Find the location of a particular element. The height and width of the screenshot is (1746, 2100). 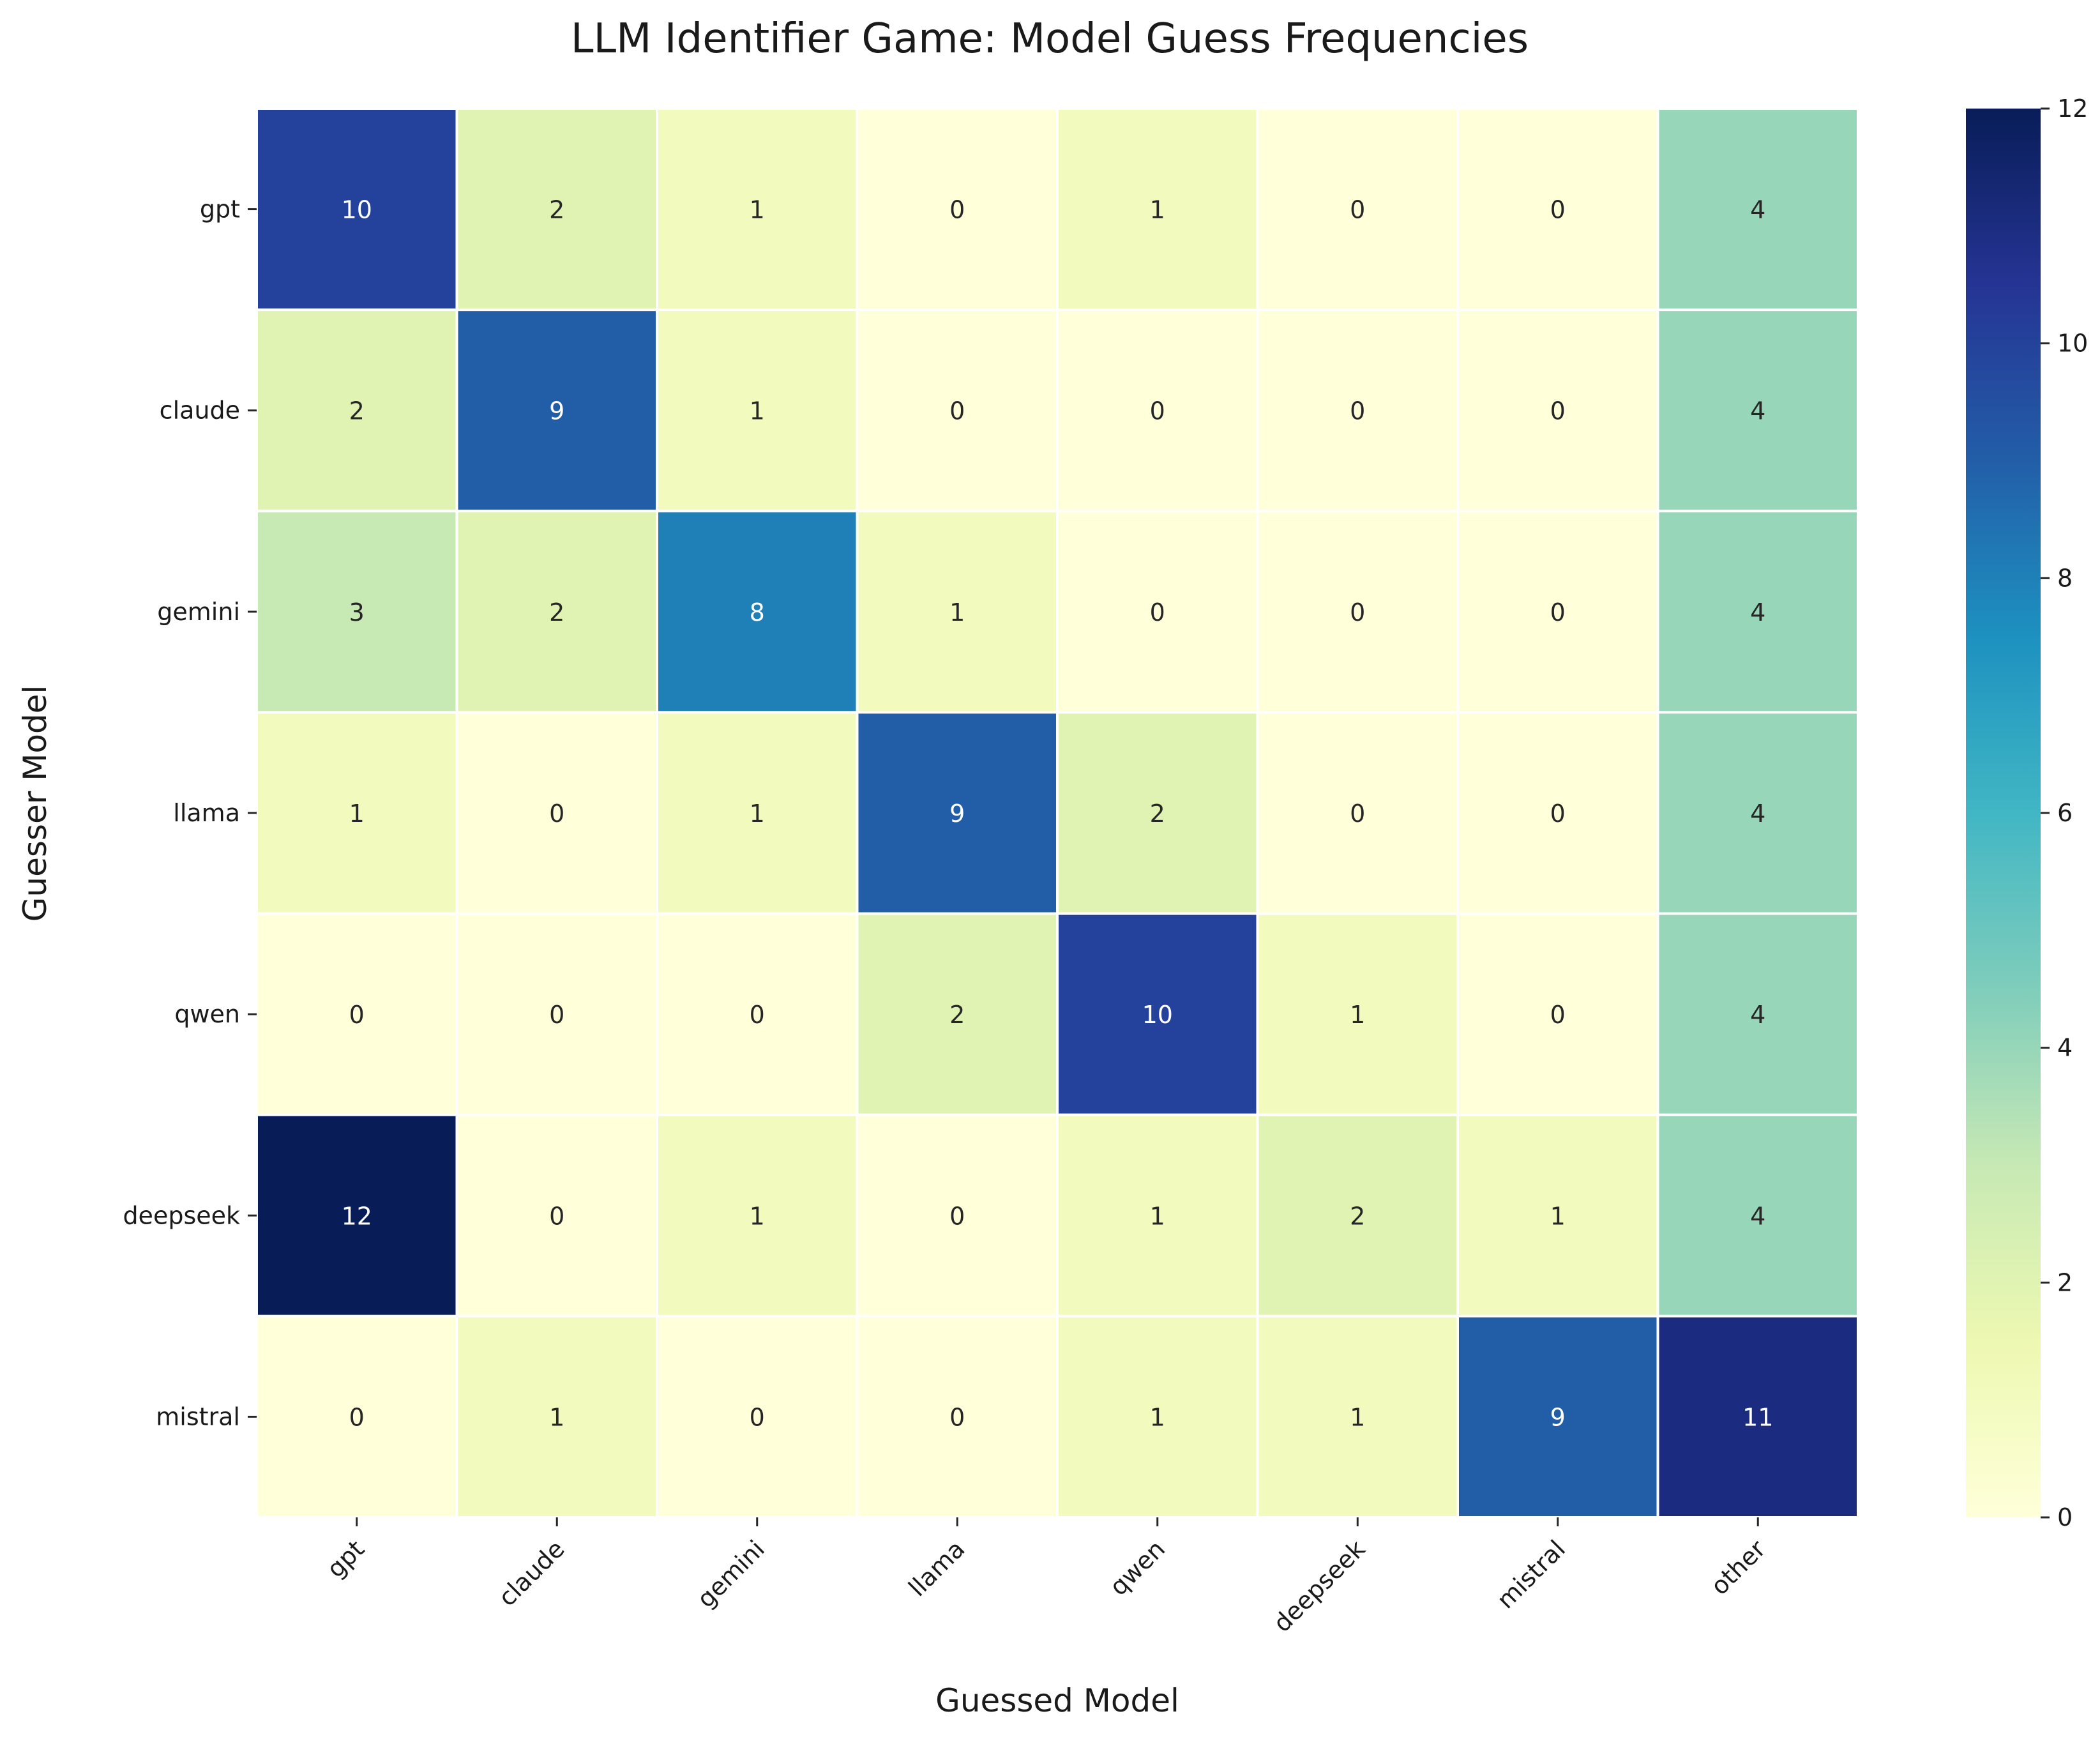

colorbar-tick-label: 0 is located at coordinates (2065, 1517).